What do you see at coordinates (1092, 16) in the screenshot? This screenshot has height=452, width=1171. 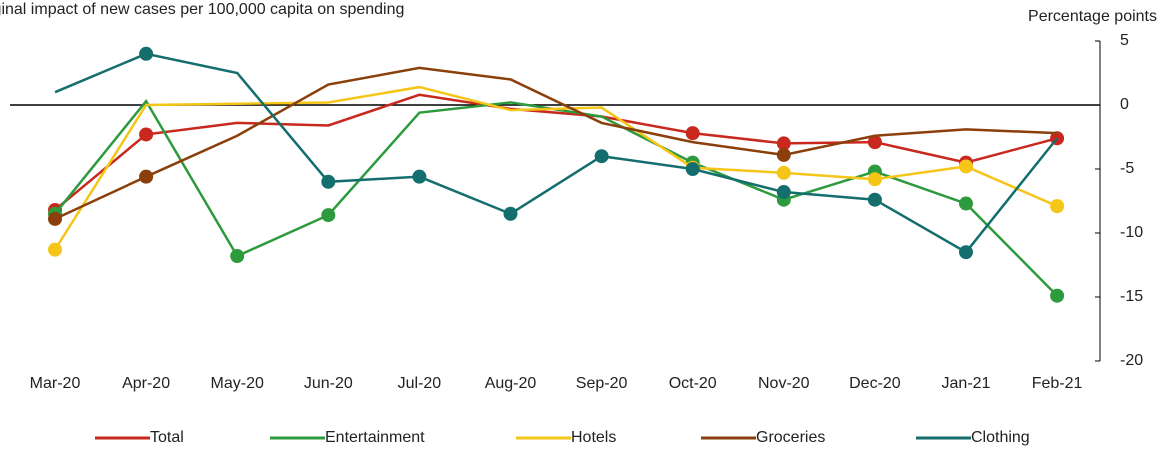 I see `y-axis-label: Percentage points` at bounding box center [1092, 16].